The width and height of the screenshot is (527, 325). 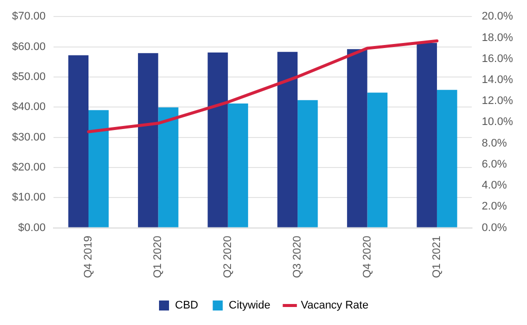 I want to click on y-tick-label: $60.00, so click(x=29, y=46).